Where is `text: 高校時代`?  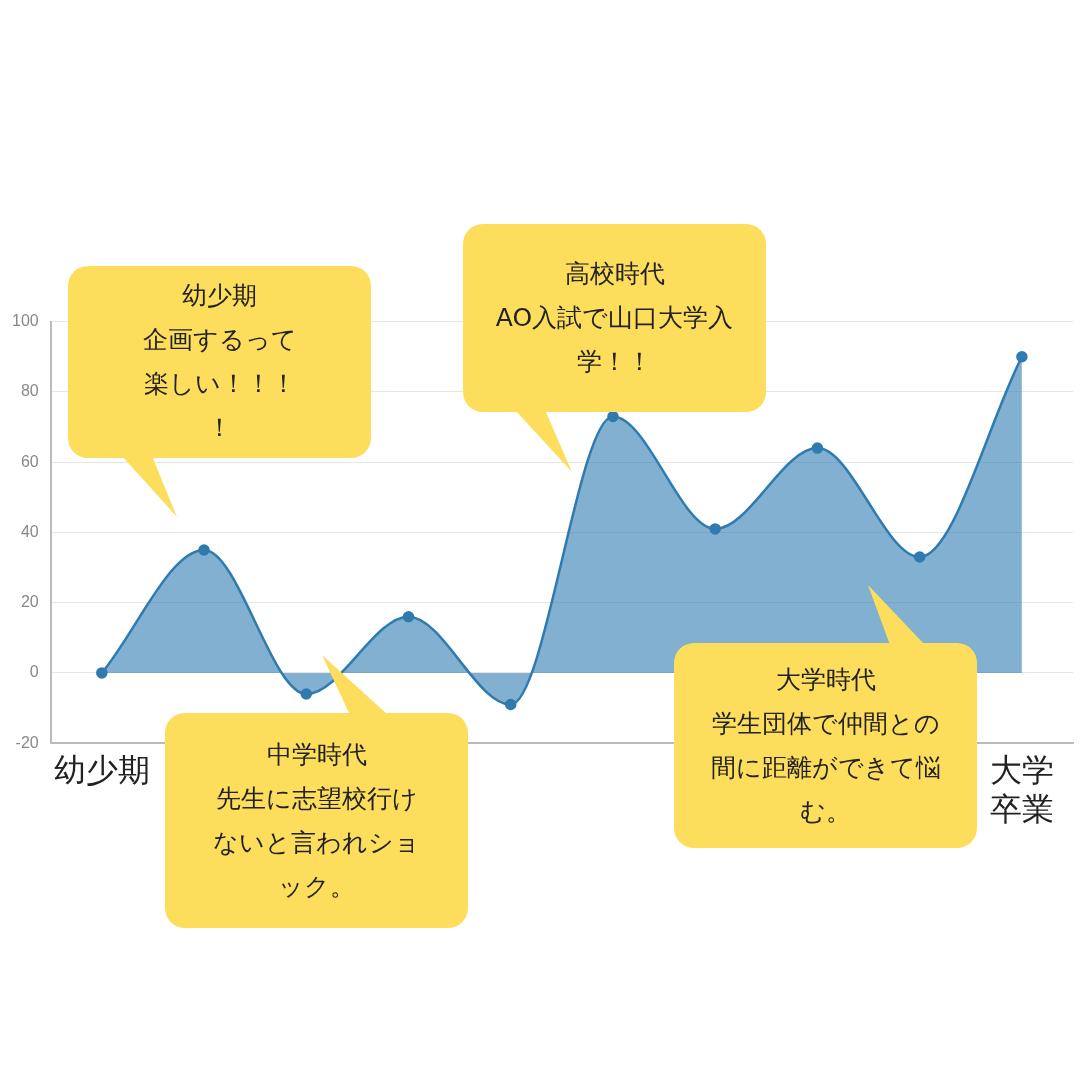 text: 高校時代 is located at coordinates (614, 274).